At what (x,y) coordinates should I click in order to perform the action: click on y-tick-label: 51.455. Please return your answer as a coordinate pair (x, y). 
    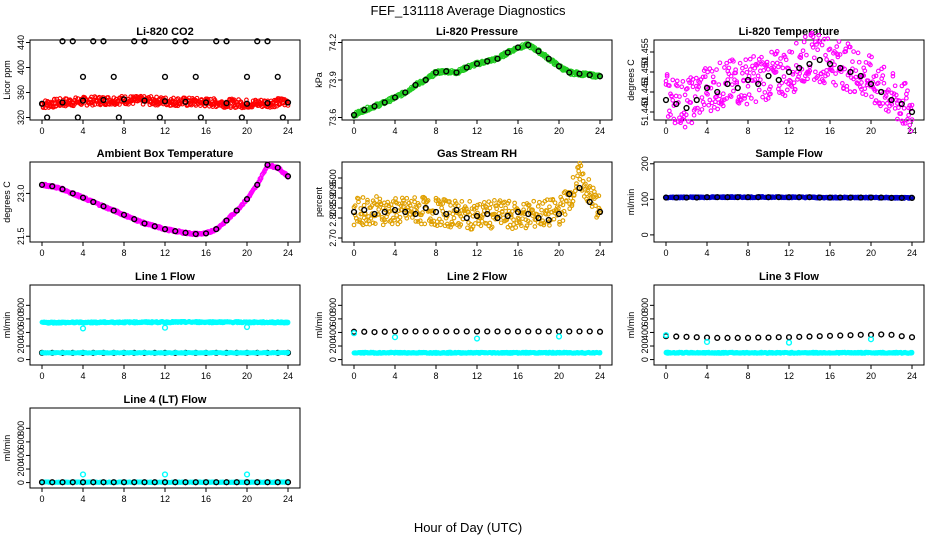
    Looking at the image, I should click on (645, 52).